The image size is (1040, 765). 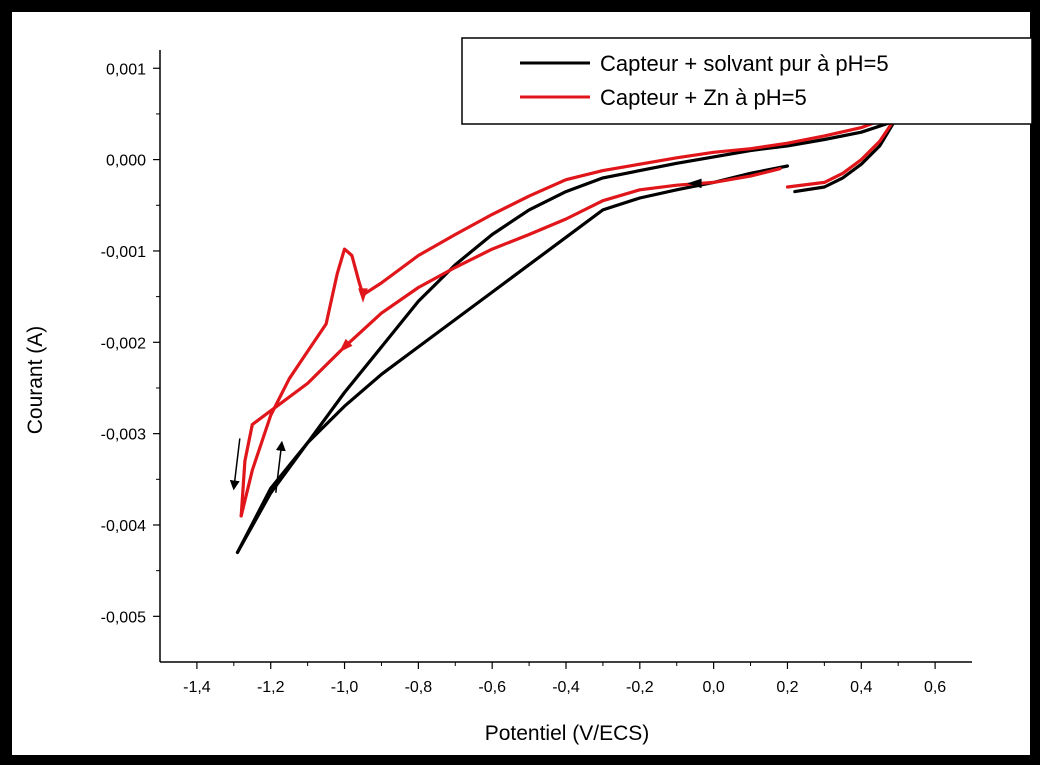 What do you see at coordinates (567, 733) in the screenshot?
I see `x-axis-title: Potentiel (V/ECS)` at bounding box center [567, 733].